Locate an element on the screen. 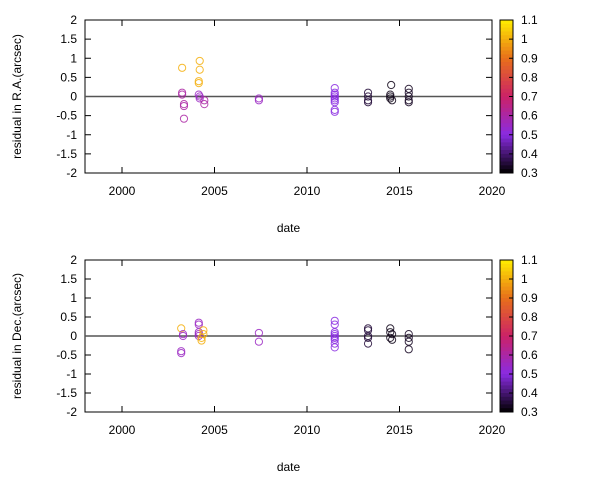 The image size is (600, 485). colorbar-tick-label: 0.6 is located at coordinates (529, 355).